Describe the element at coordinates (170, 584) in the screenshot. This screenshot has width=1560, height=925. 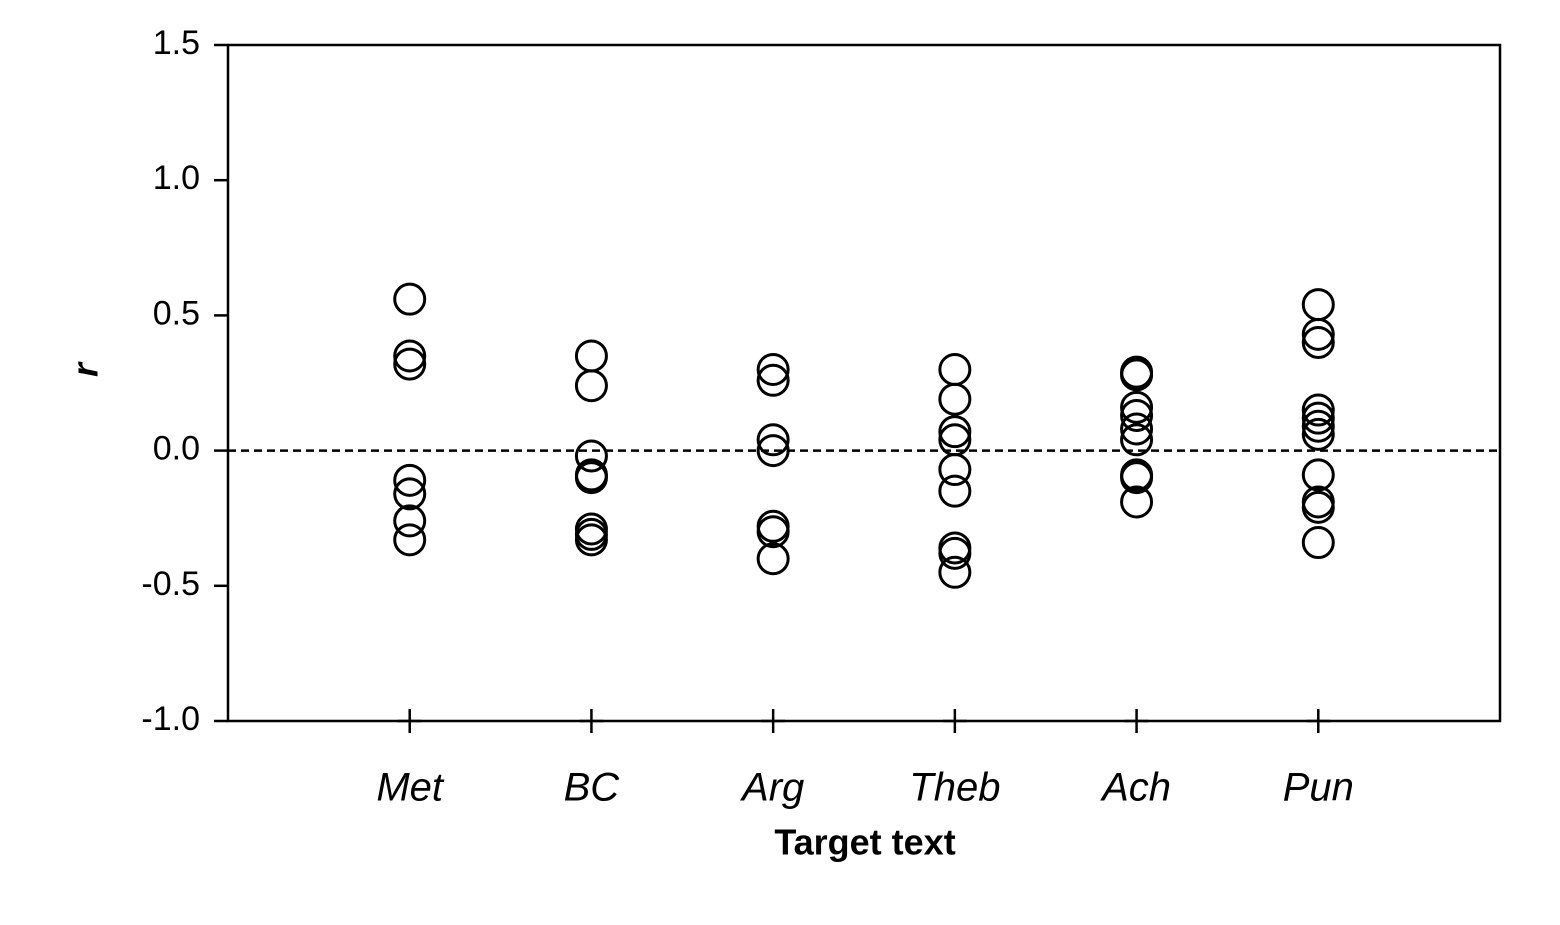
I see `y-tick-label: -0.5` at that location.